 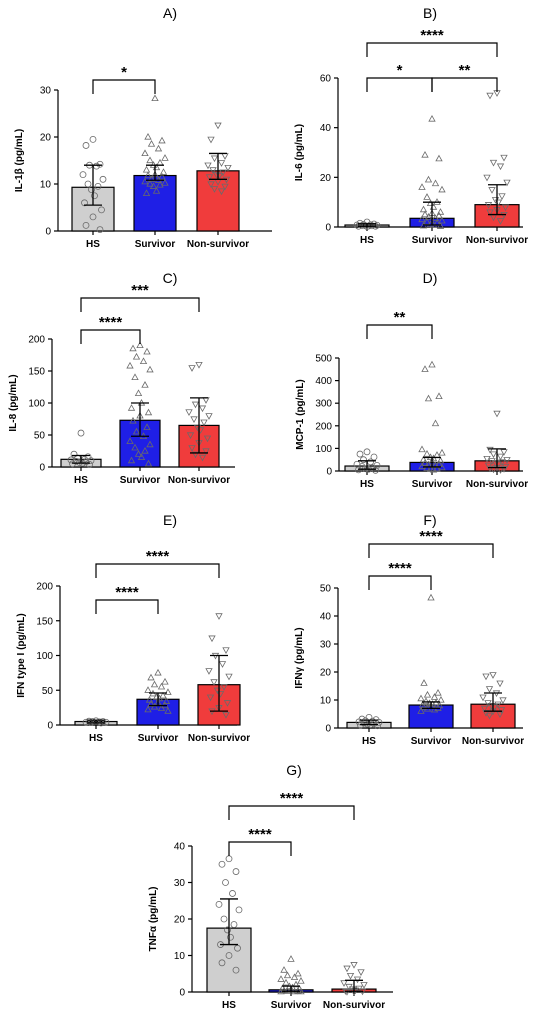 What do you see at coordinates (13, 402) in the screenshot?
I see `y-axis-label: IL-8 (pg/mL)` at bounding box center [13, 402].